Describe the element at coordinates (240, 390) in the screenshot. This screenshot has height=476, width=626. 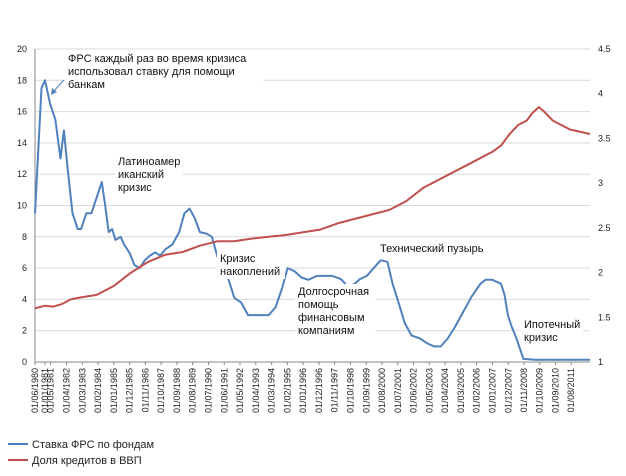
I see `x-tick-label: 01/05/1992` at that location.